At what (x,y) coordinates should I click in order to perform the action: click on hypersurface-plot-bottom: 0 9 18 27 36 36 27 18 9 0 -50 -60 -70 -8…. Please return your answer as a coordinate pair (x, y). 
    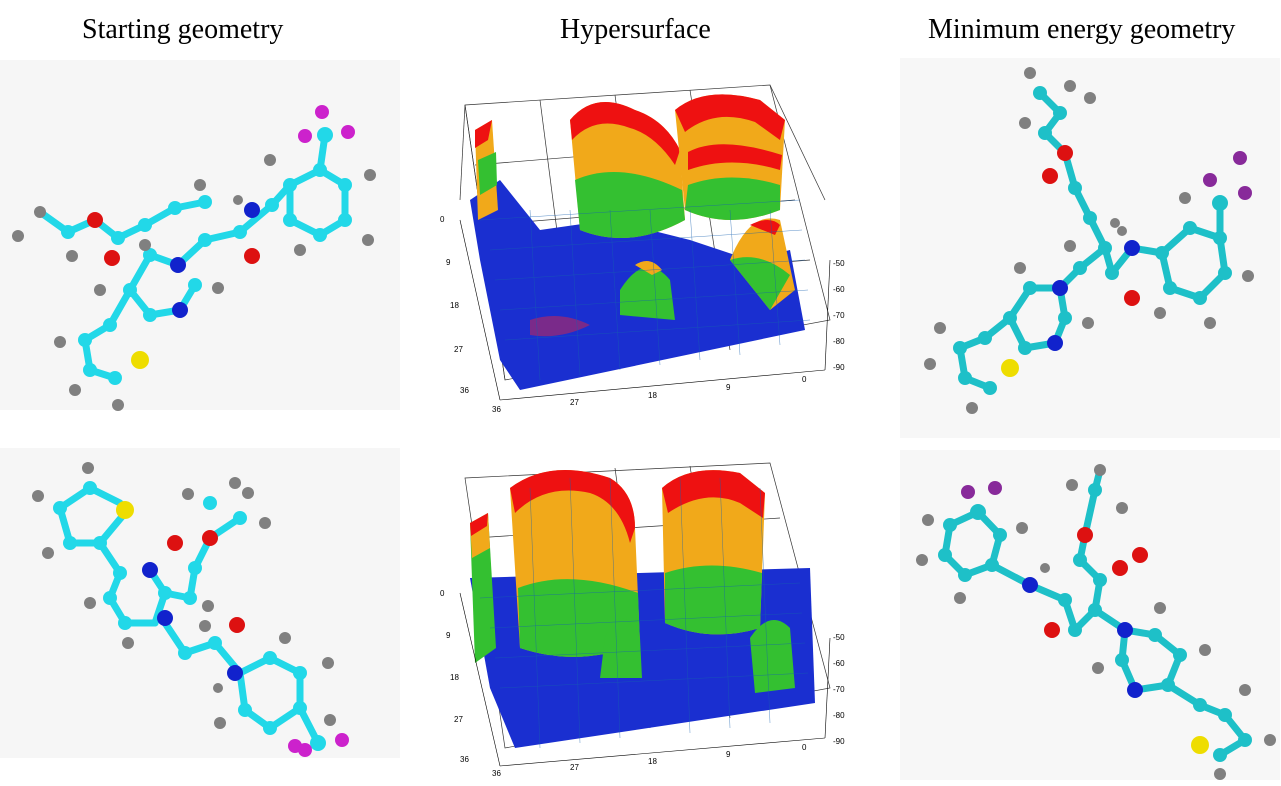
    Looking at the image, I should click on (642, 620).